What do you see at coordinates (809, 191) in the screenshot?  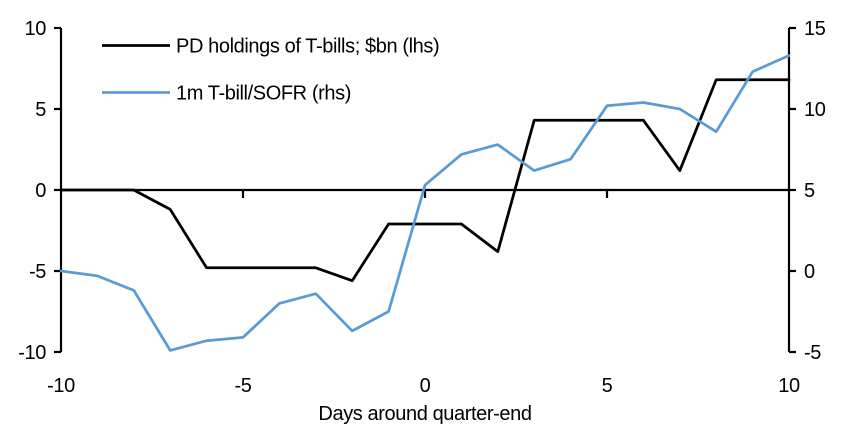 I see `right-axis-tick-label: 5` at bounding box center [809, 191].